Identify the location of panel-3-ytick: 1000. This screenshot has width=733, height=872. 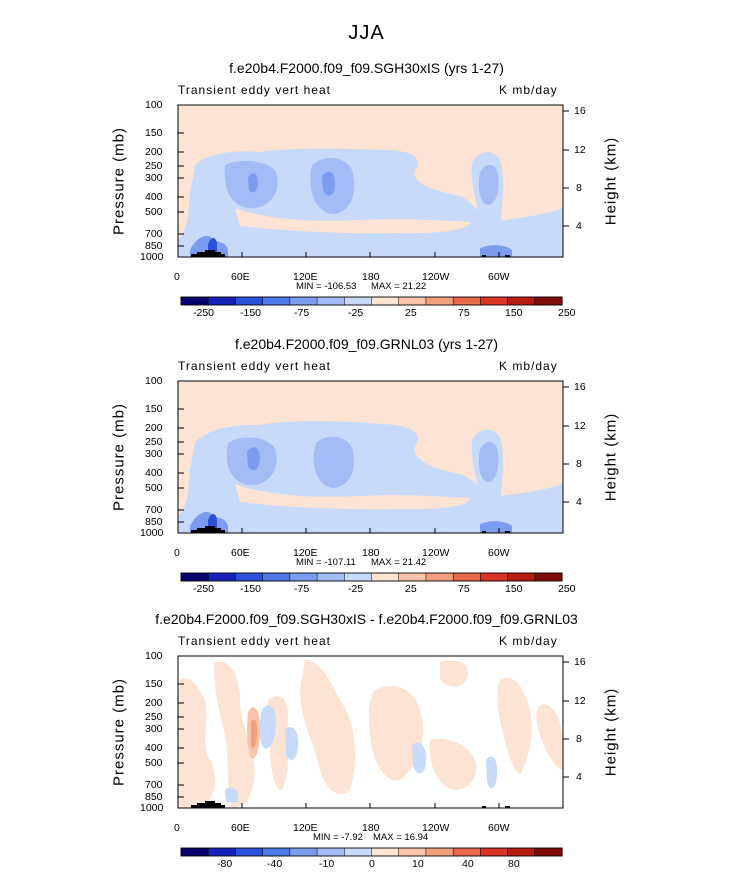
(152, 808).